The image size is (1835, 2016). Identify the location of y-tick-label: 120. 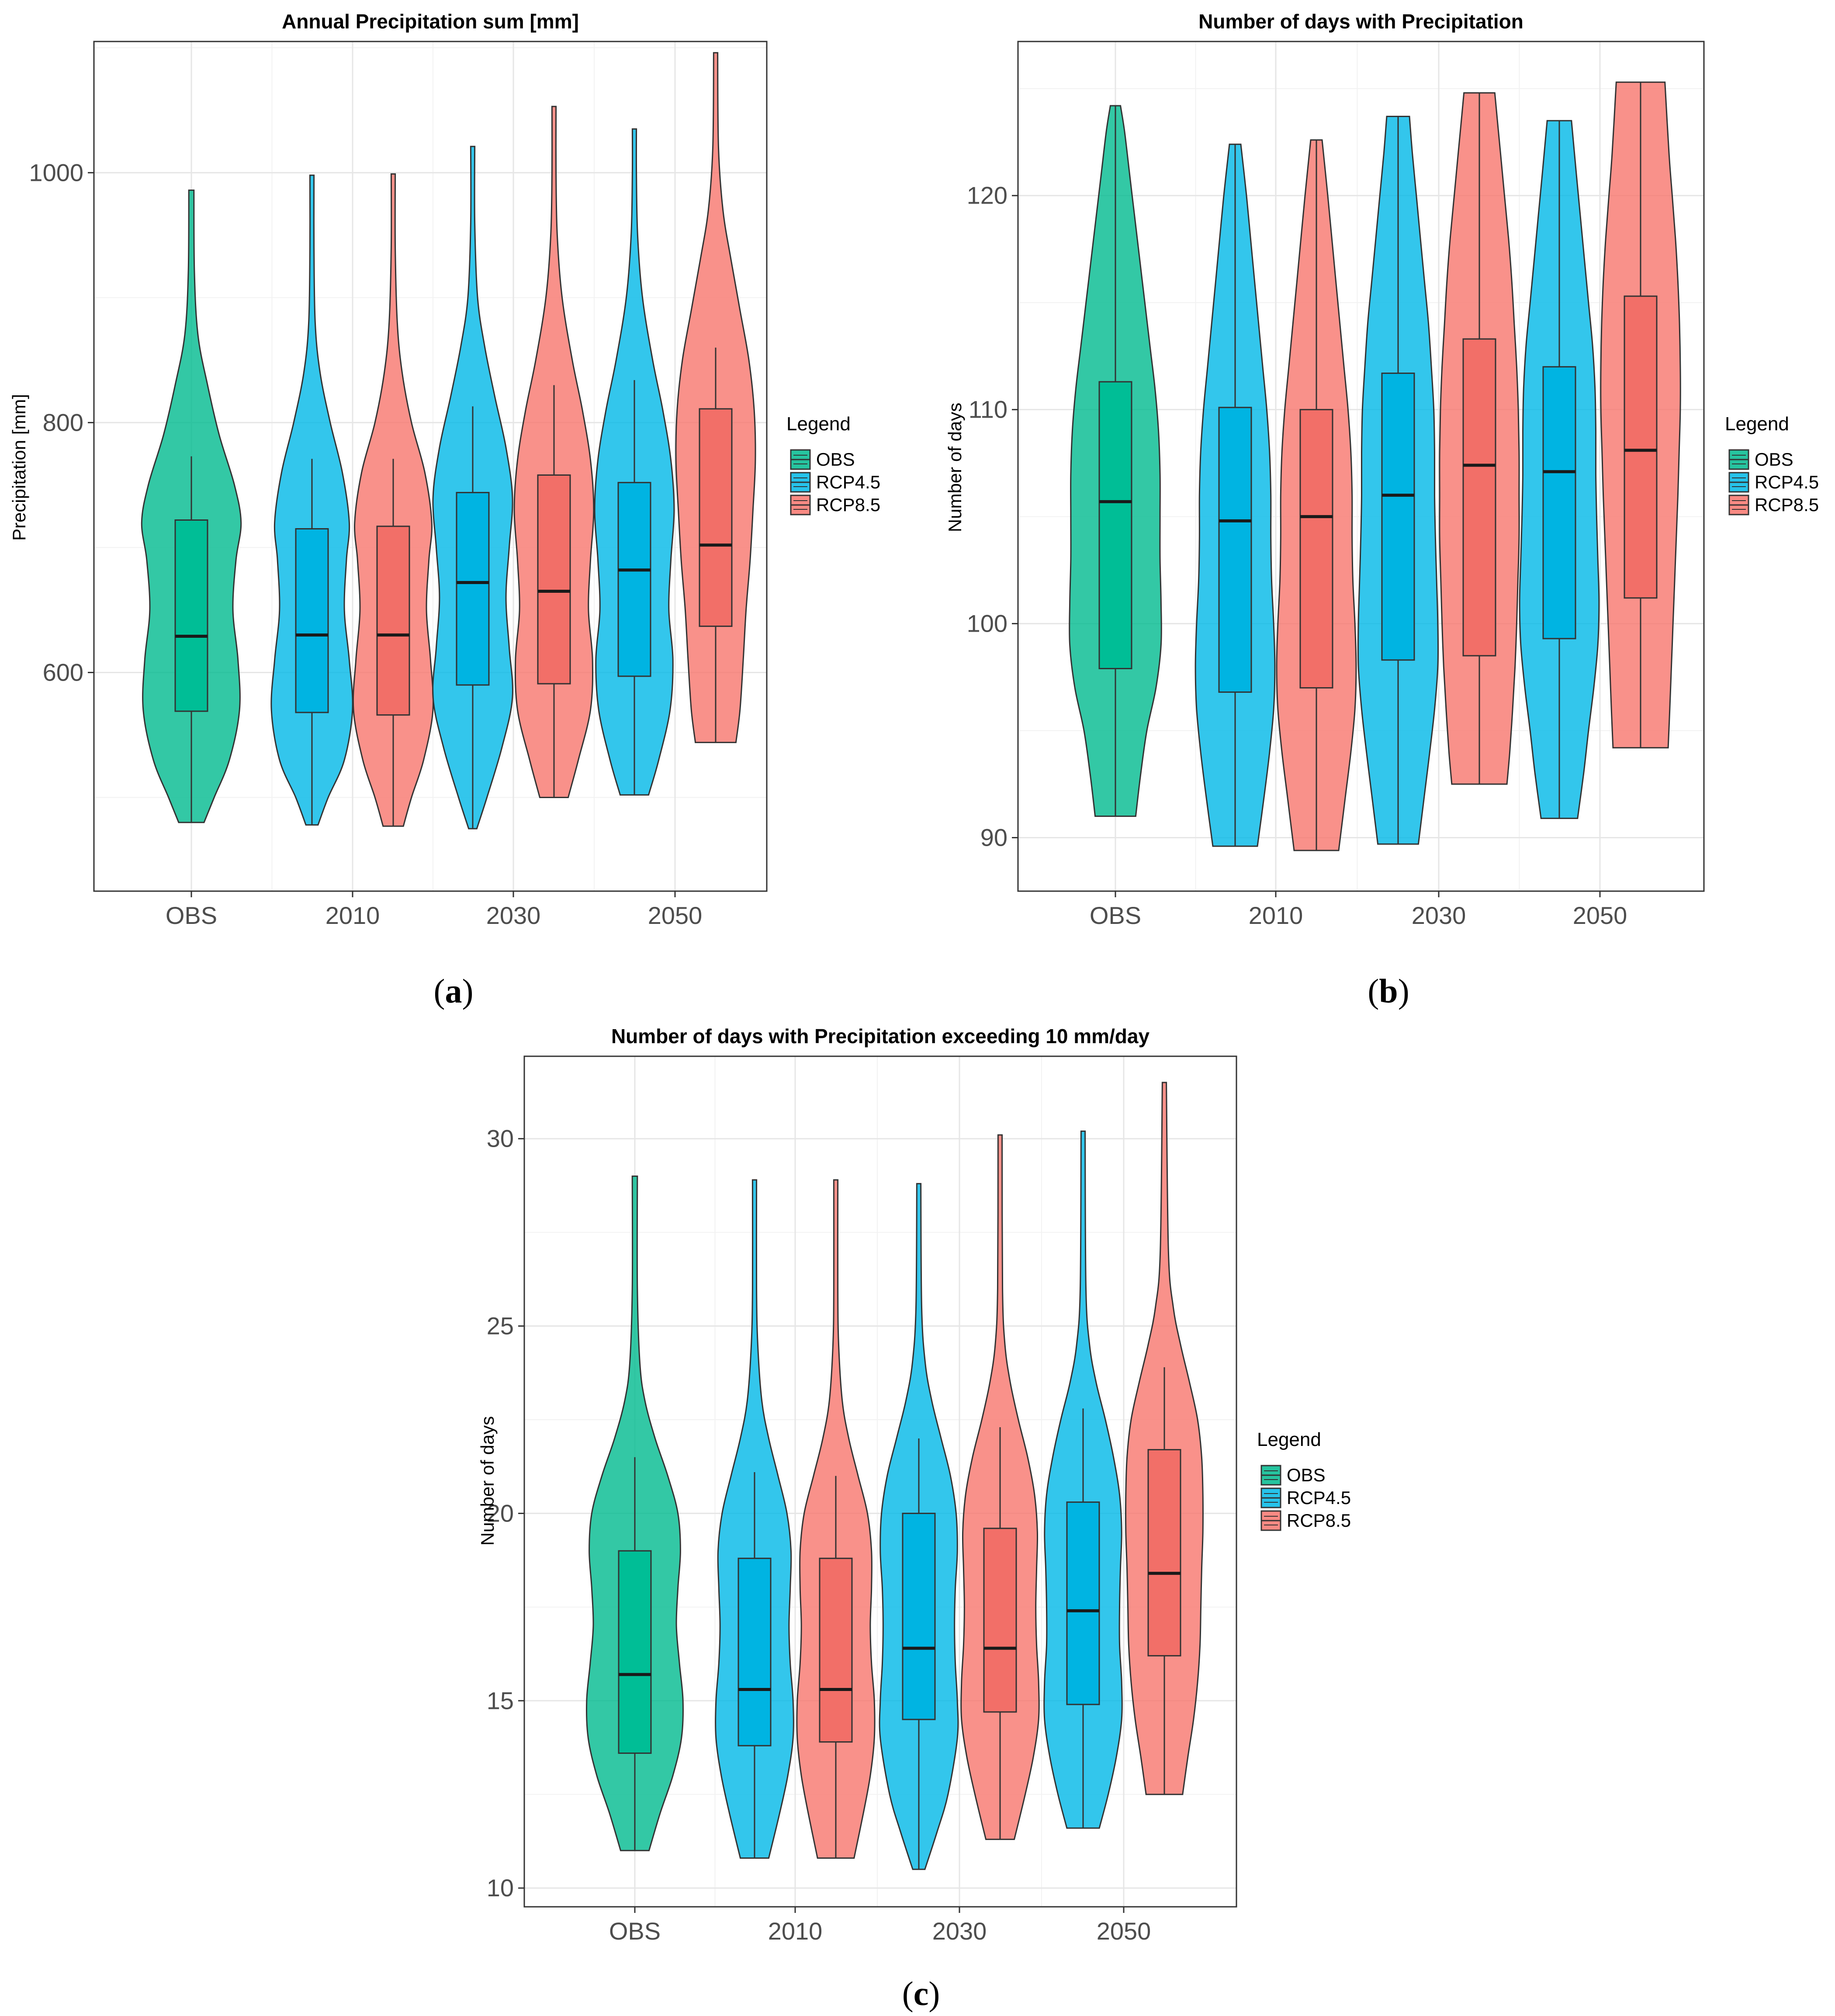
(988, 195).